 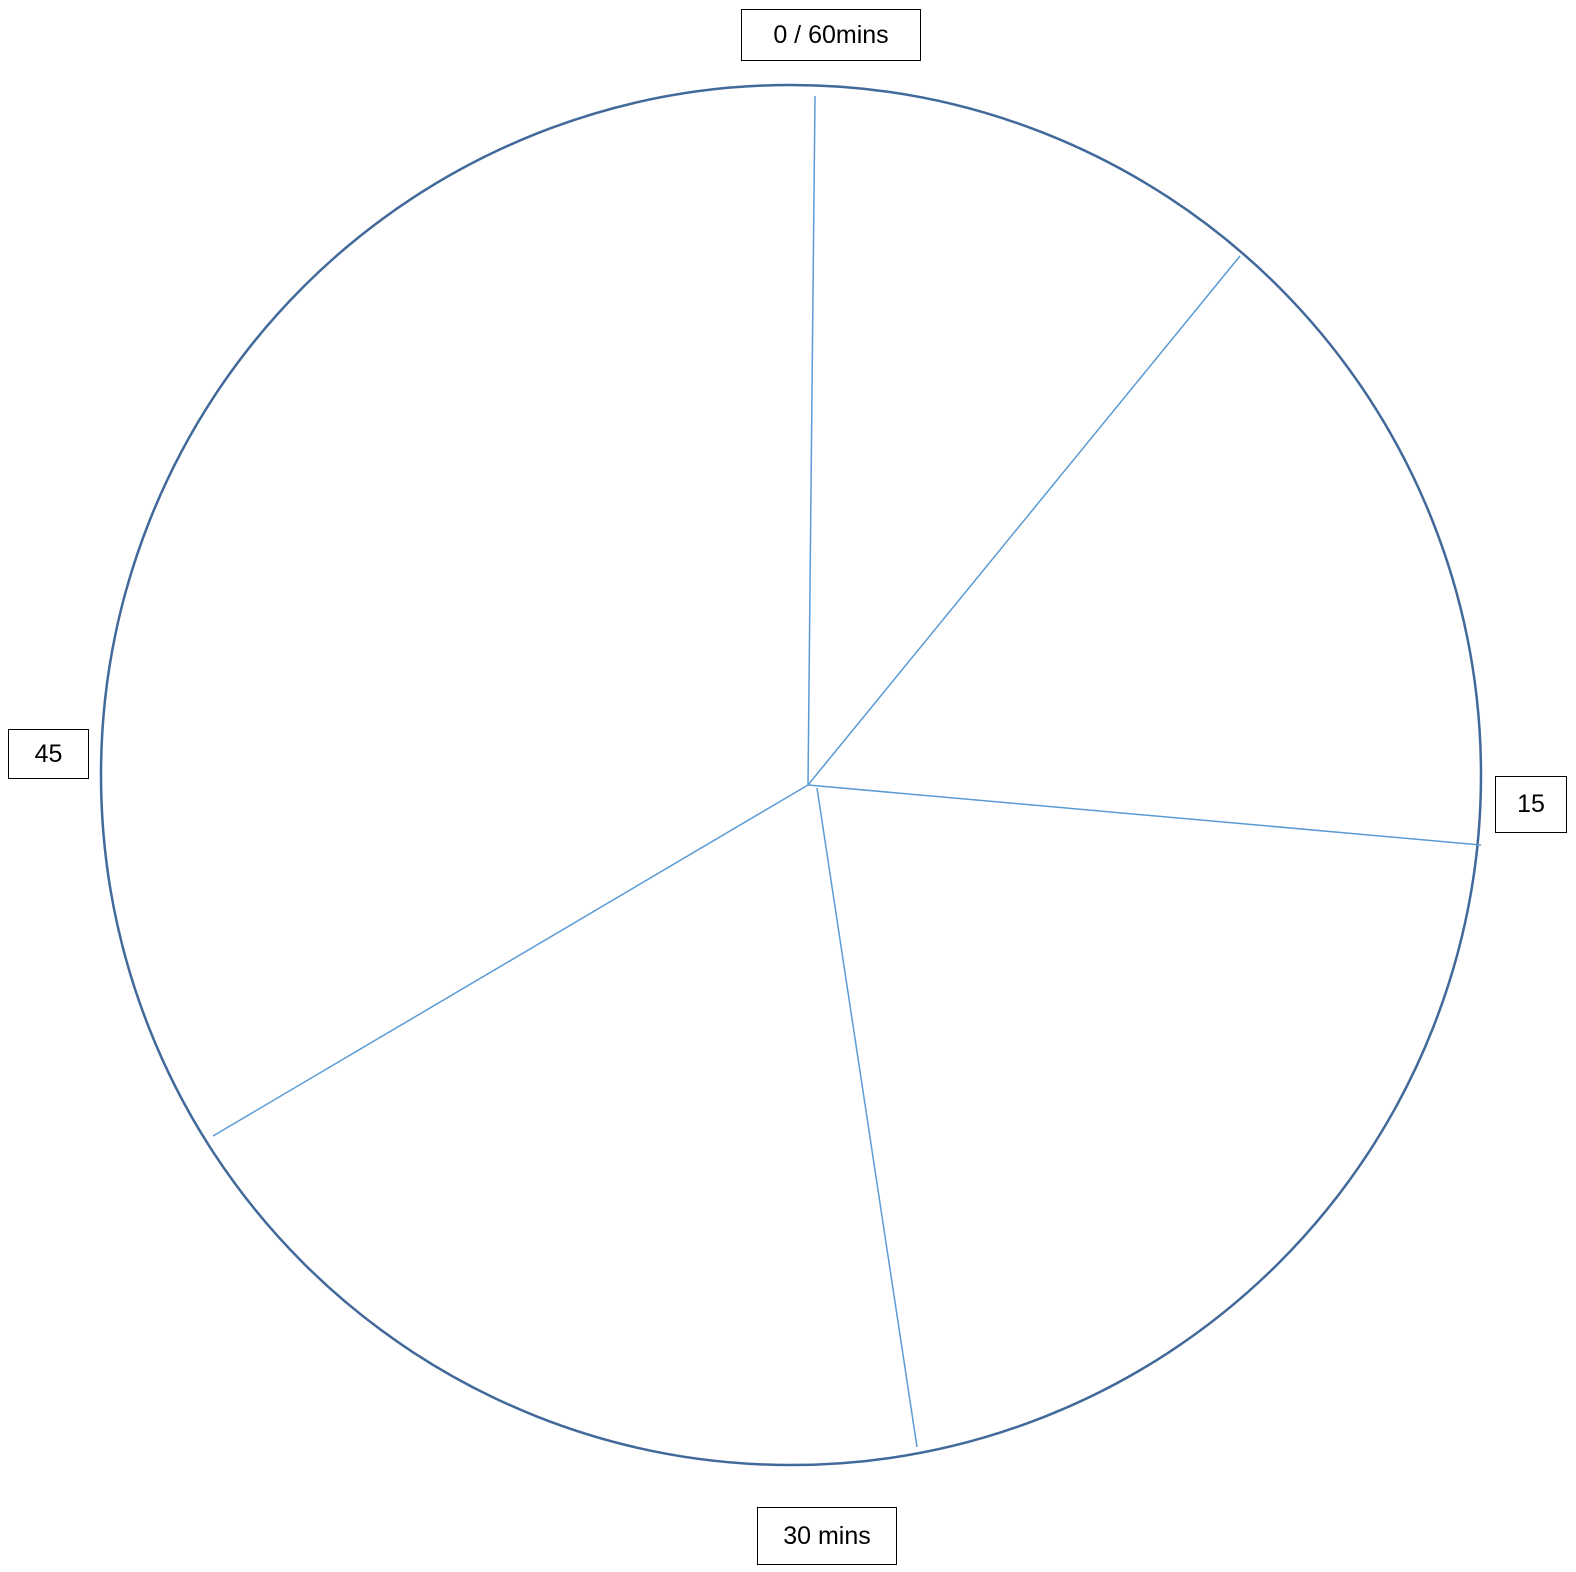 What do you see at coordinates (1144, 815) in the screenshot?
I see `divider-line-right` at bounding box center [1144, 815].